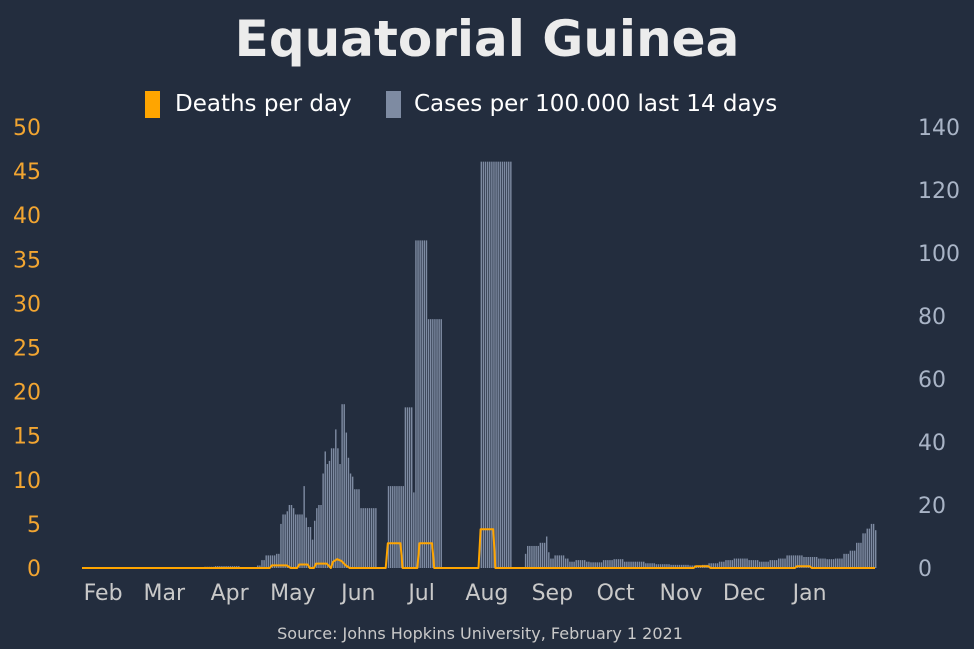 Image resolution: width=974 pixels, height=649 pixels. Describe the element at coordinates (27, 437) in the screenshot. I see `y-left-tick-label: 15` at that location.